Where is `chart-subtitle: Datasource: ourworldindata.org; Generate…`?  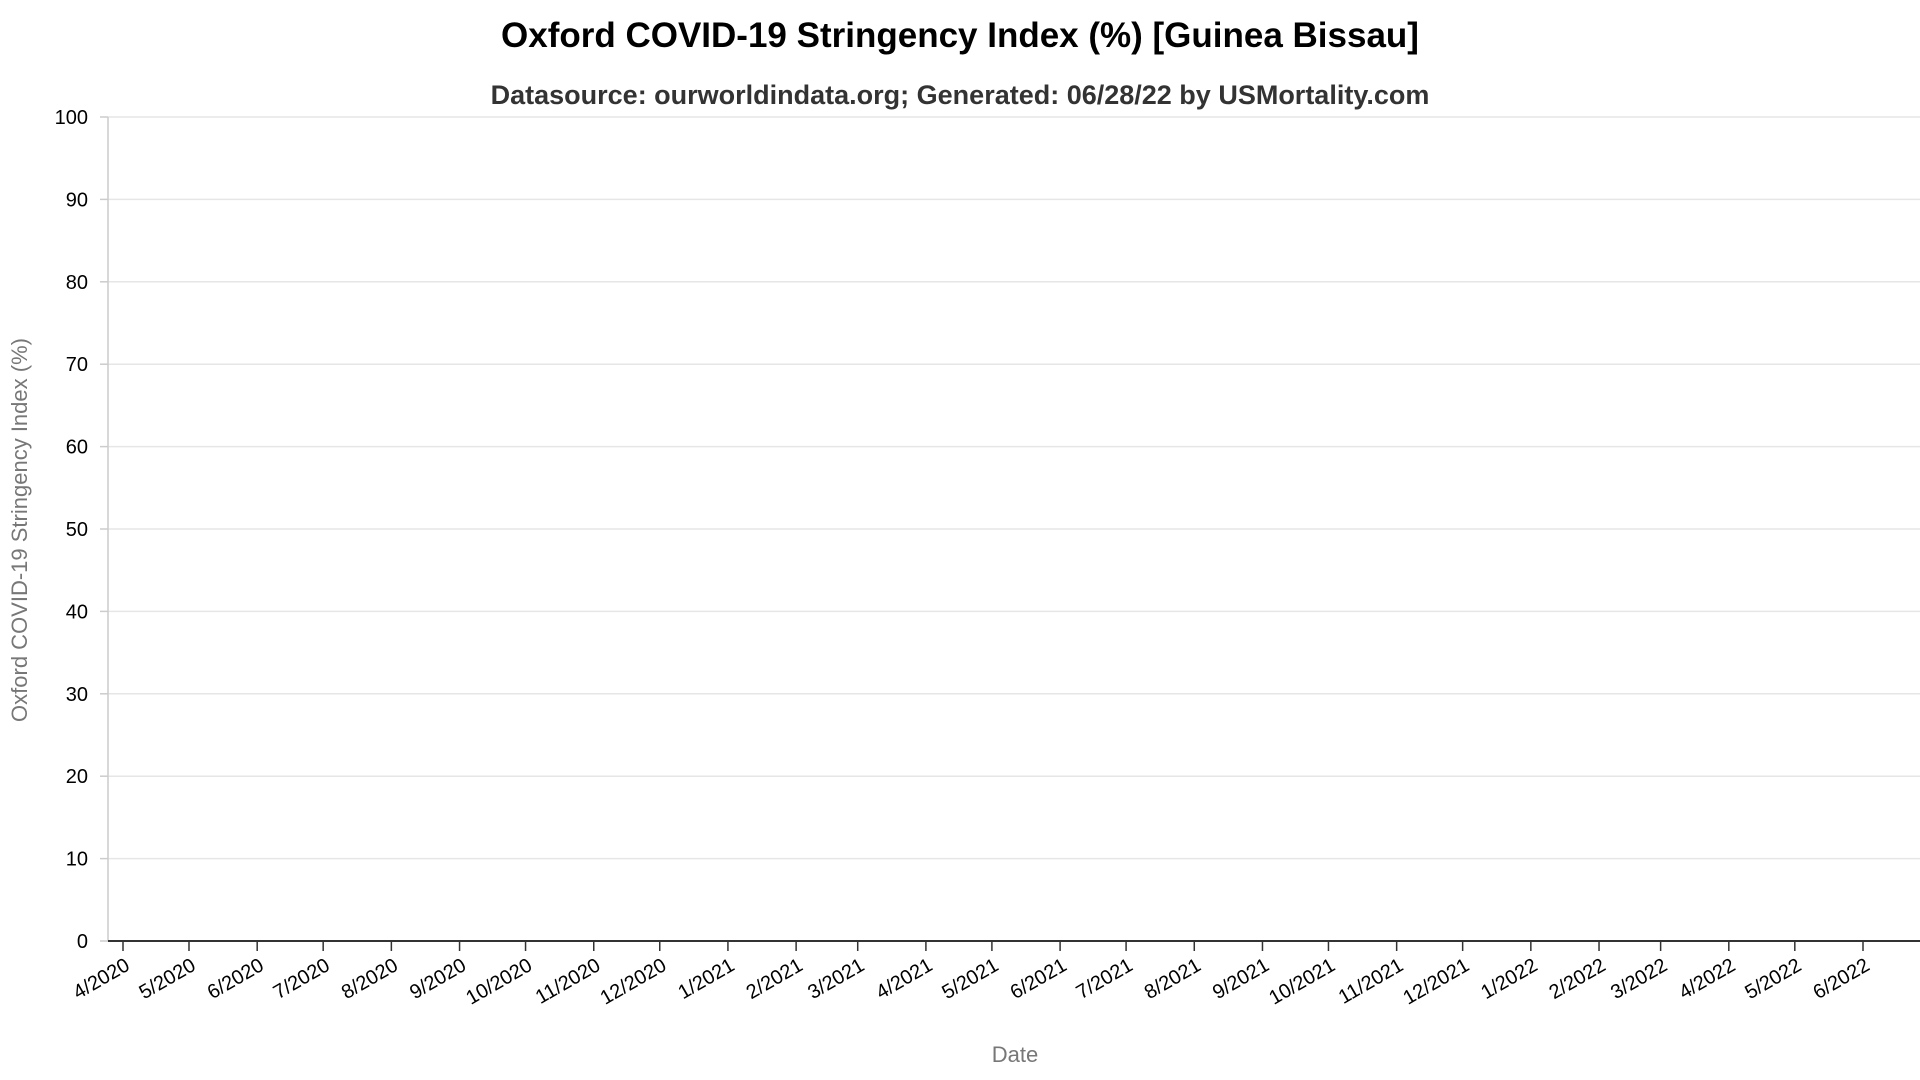
chart-subtitle: Datasource: ourworldindata.org; Generate… is located at coordinates (960, 95).